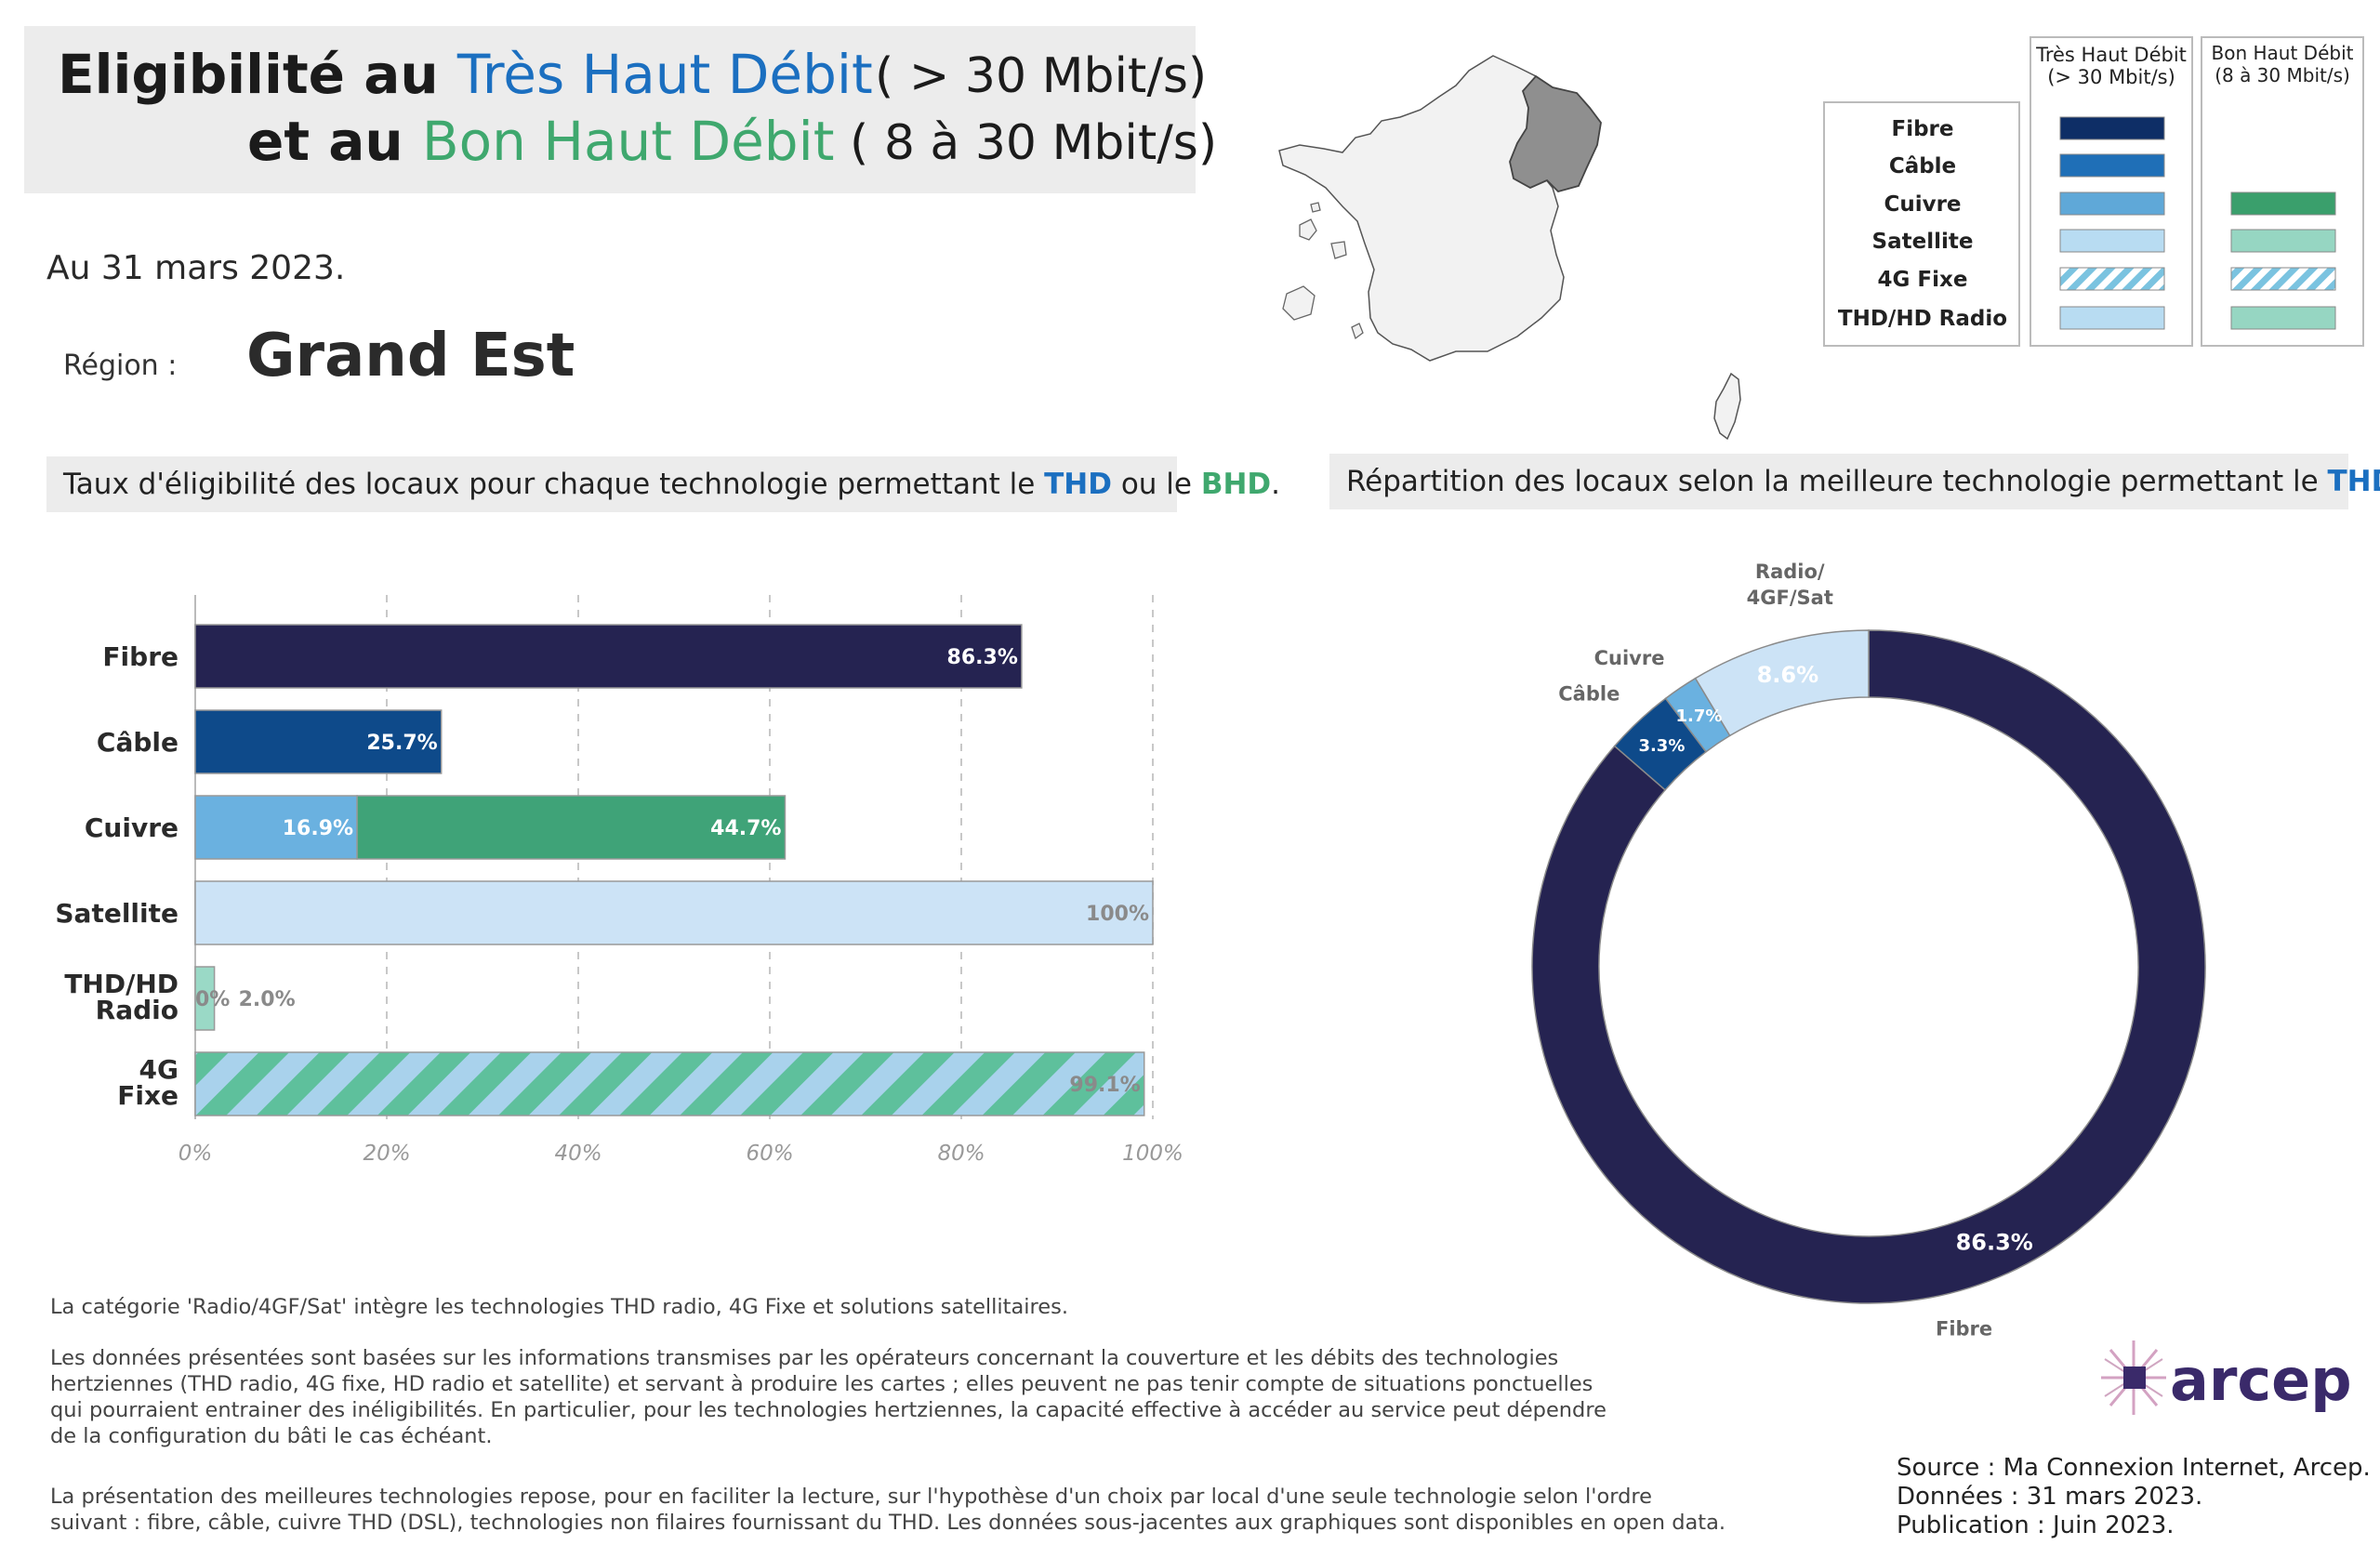 This screenshot has height=1558, width=2380. What do you see at coordinates (386, 1154) in the screenshot?
I see `bar-x-tick-label: 20%` at bounding box center [386, 1154].